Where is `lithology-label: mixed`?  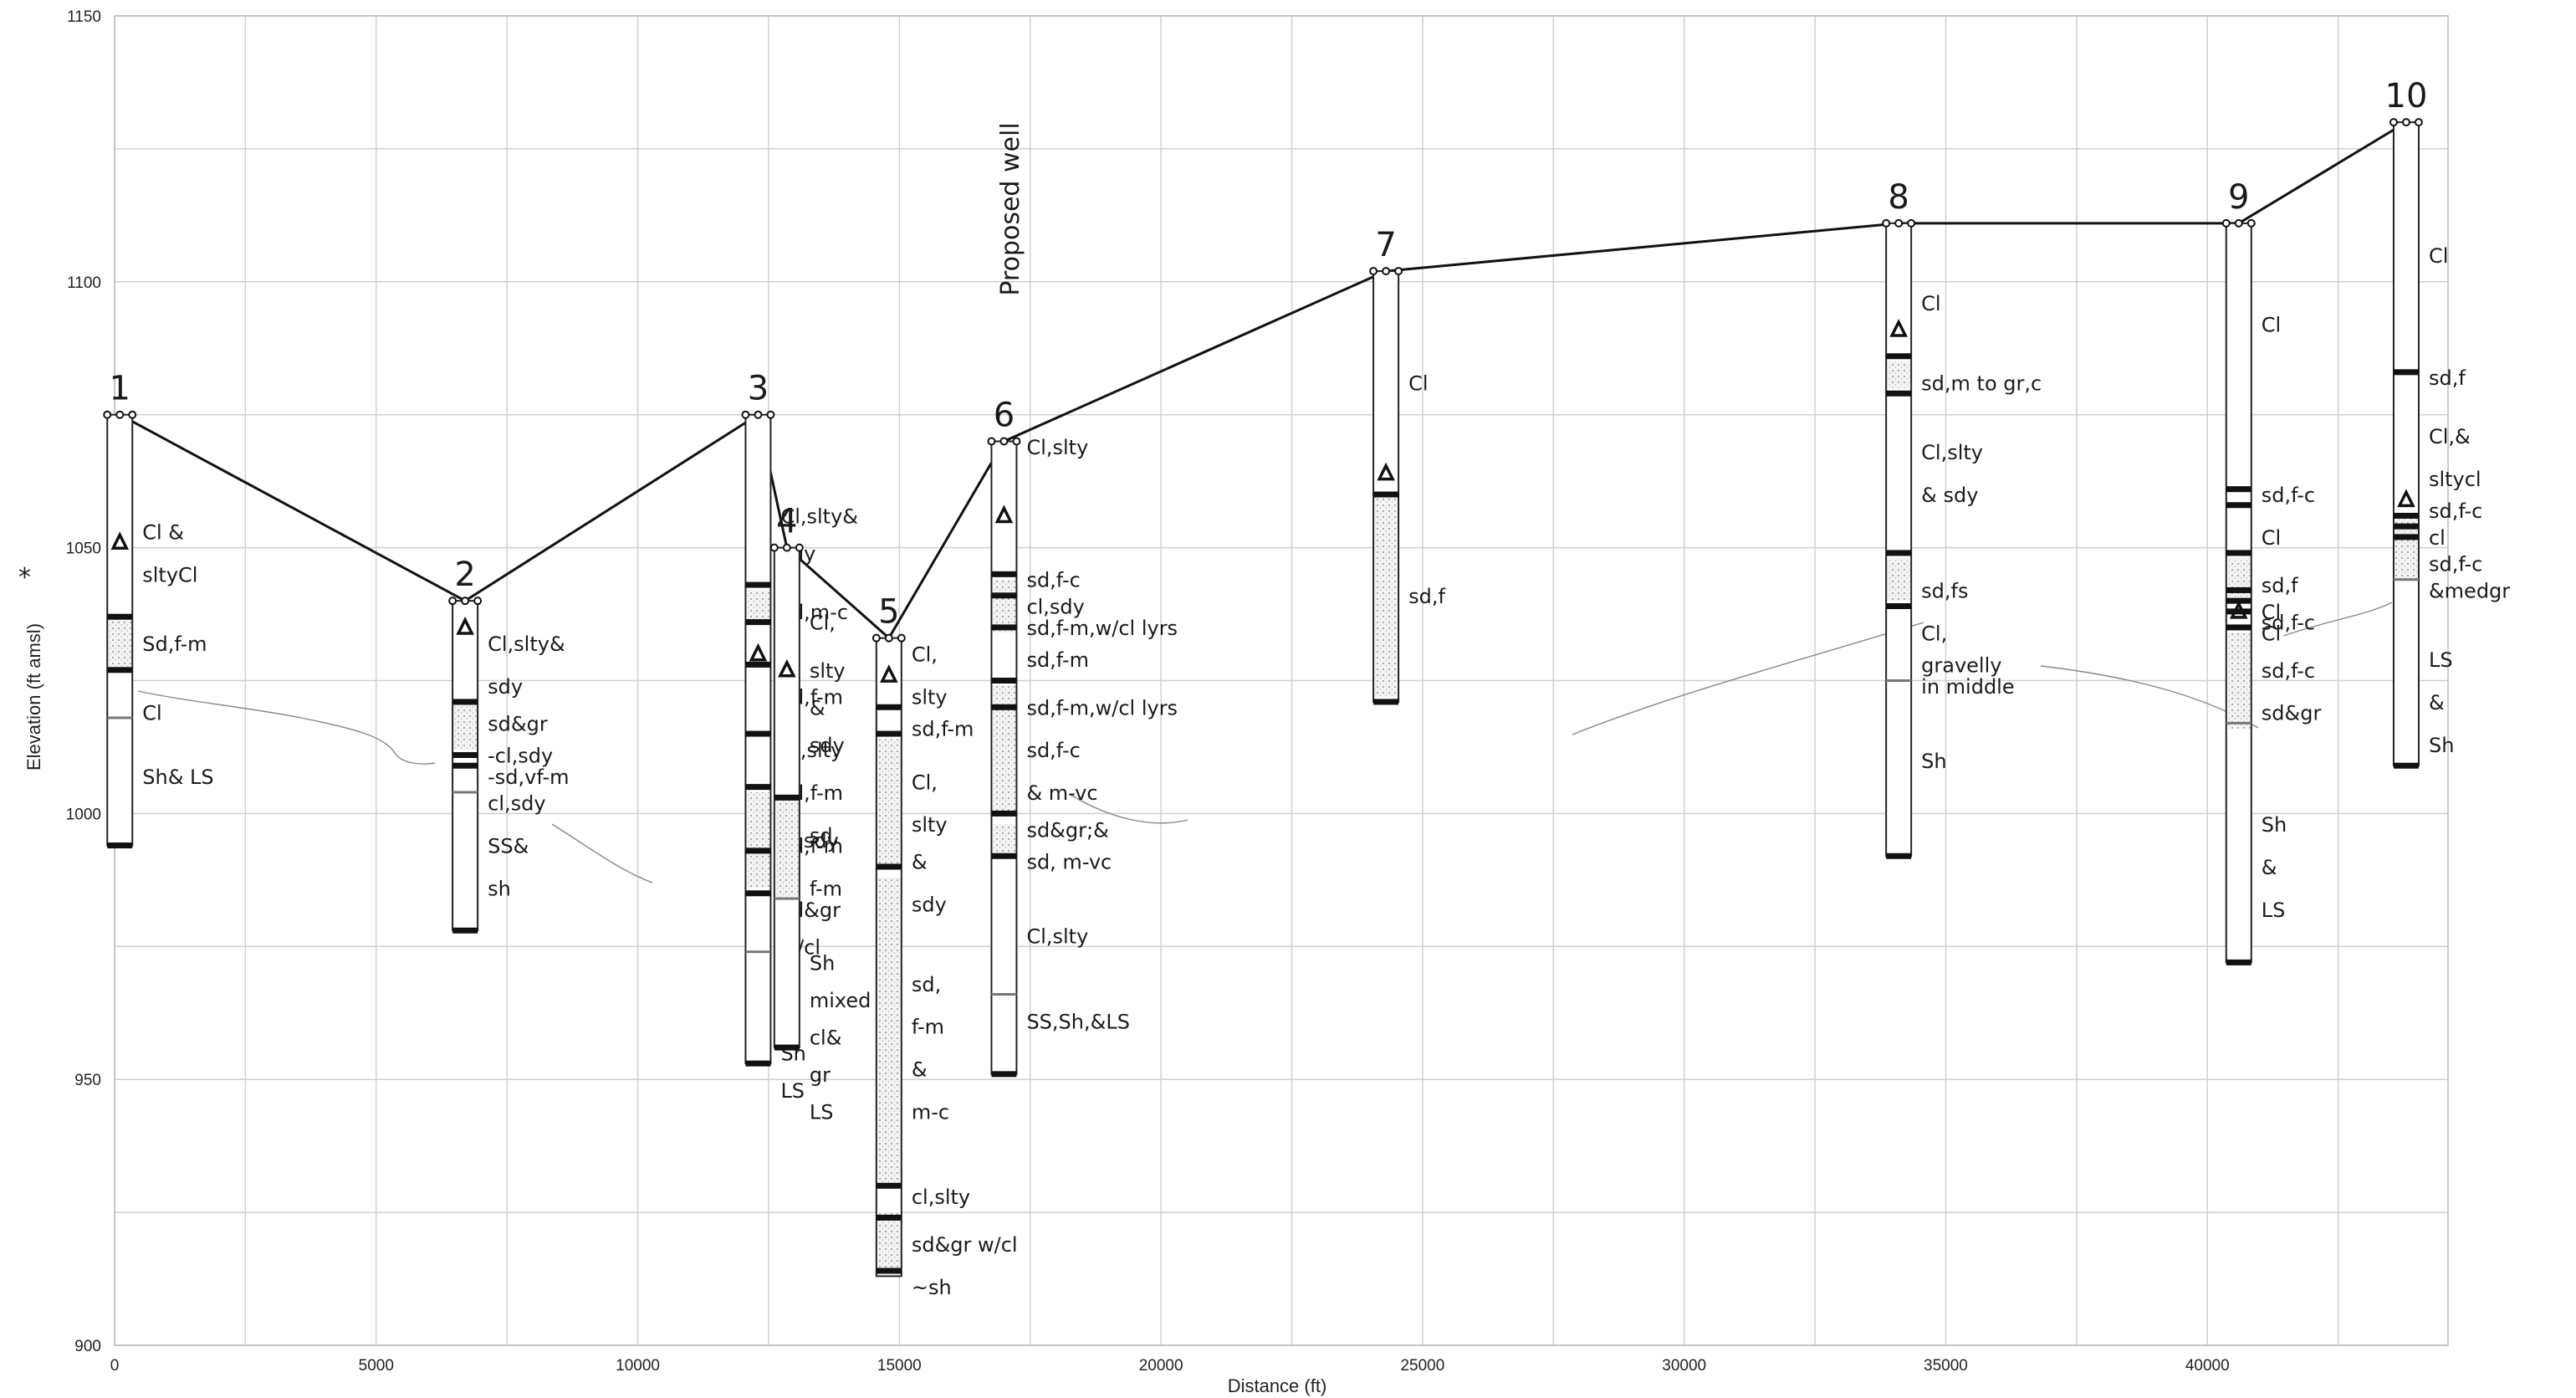
lithology-label: mixed is located at coordinates (840, 1000).